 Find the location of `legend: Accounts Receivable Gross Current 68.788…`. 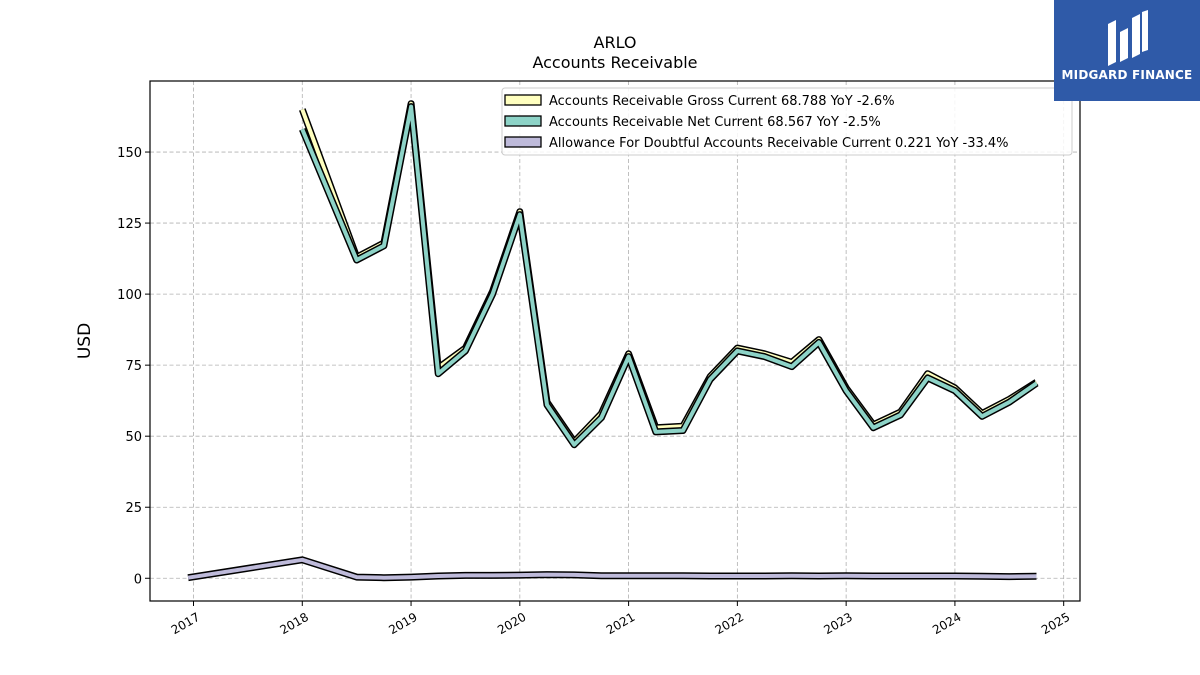

legend: Accounts Receivable Gross Current 68.788… is located at coordinates (787, 121).